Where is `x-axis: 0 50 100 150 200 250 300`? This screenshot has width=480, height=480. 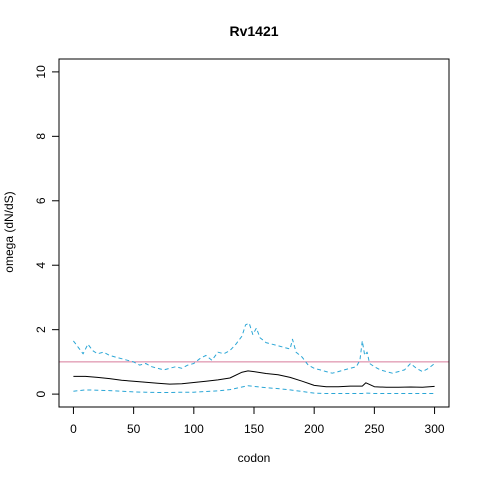
x-axis: 0 50 100 150 200 250 300 is located at coordinates (257, 421).